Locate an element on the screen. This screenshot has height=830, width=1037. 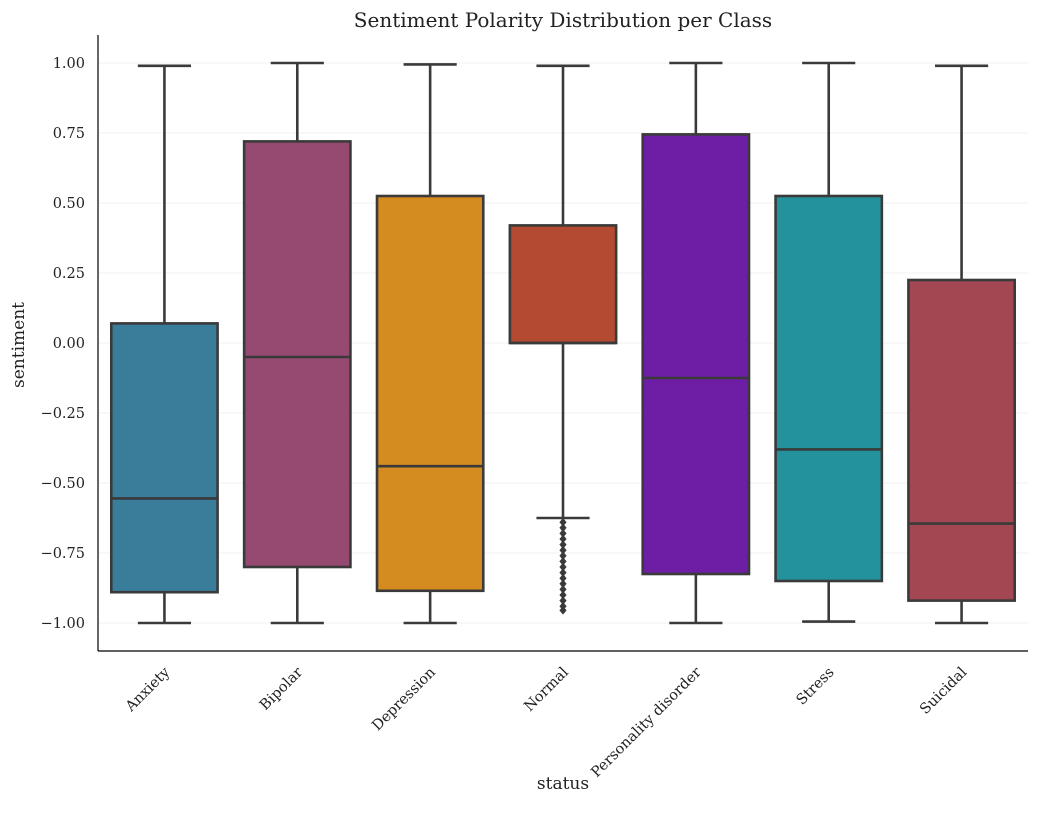
box-suicidal is located at coordinates (962, 344).